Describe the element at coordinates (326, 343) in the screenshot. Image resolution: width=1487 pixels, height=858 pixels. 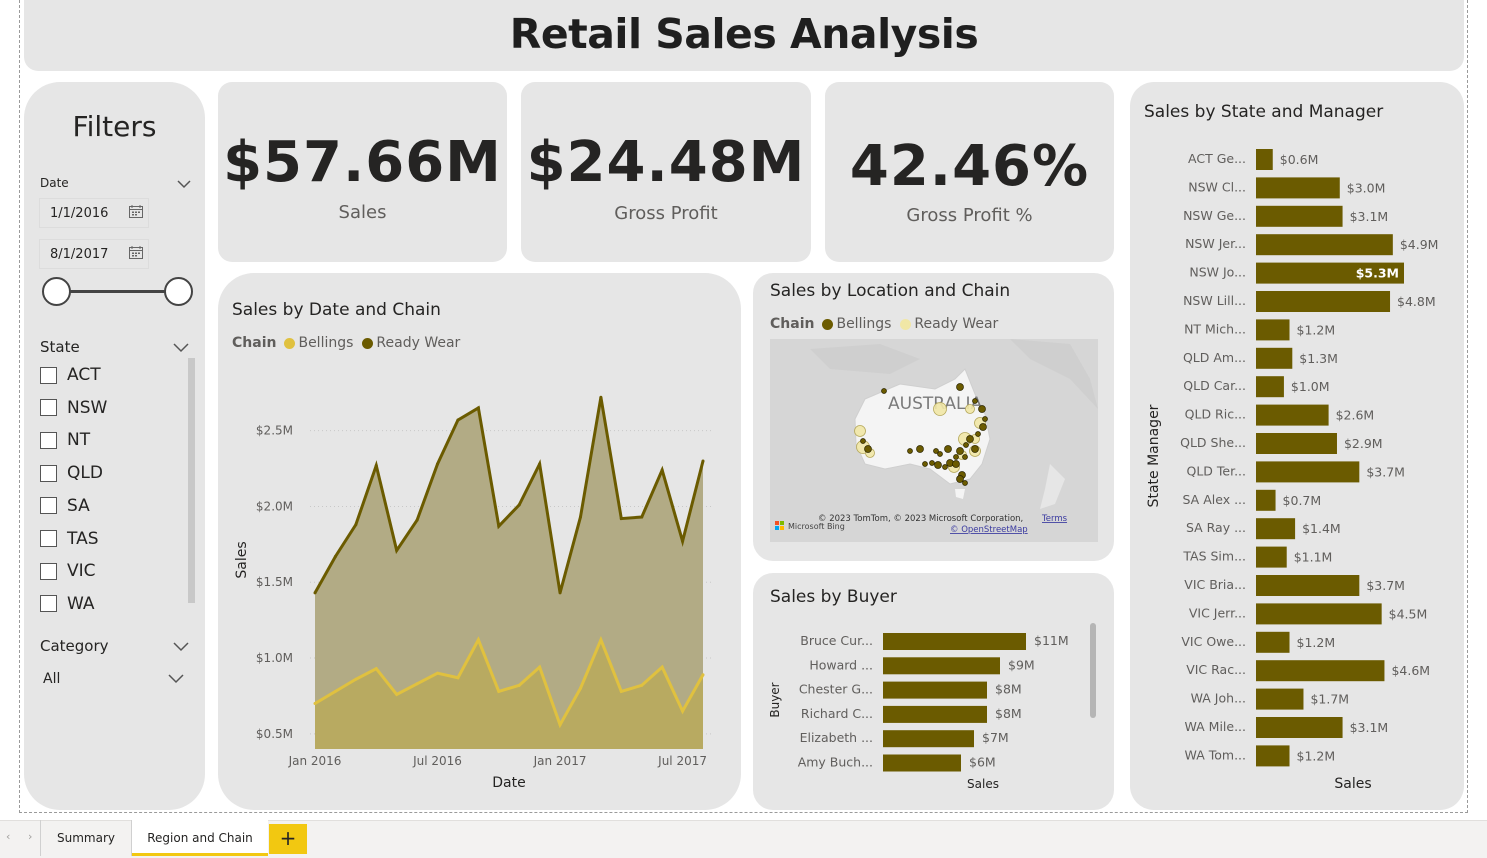
I see `legend-item-bellings: Bellings` at that location.